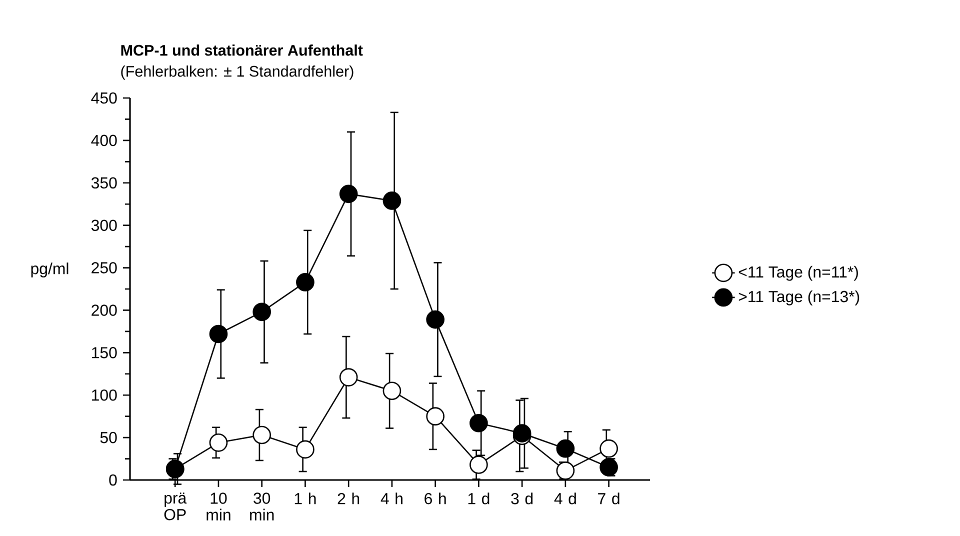  I want to click on y-tick-label: 100, so click(104, 395).